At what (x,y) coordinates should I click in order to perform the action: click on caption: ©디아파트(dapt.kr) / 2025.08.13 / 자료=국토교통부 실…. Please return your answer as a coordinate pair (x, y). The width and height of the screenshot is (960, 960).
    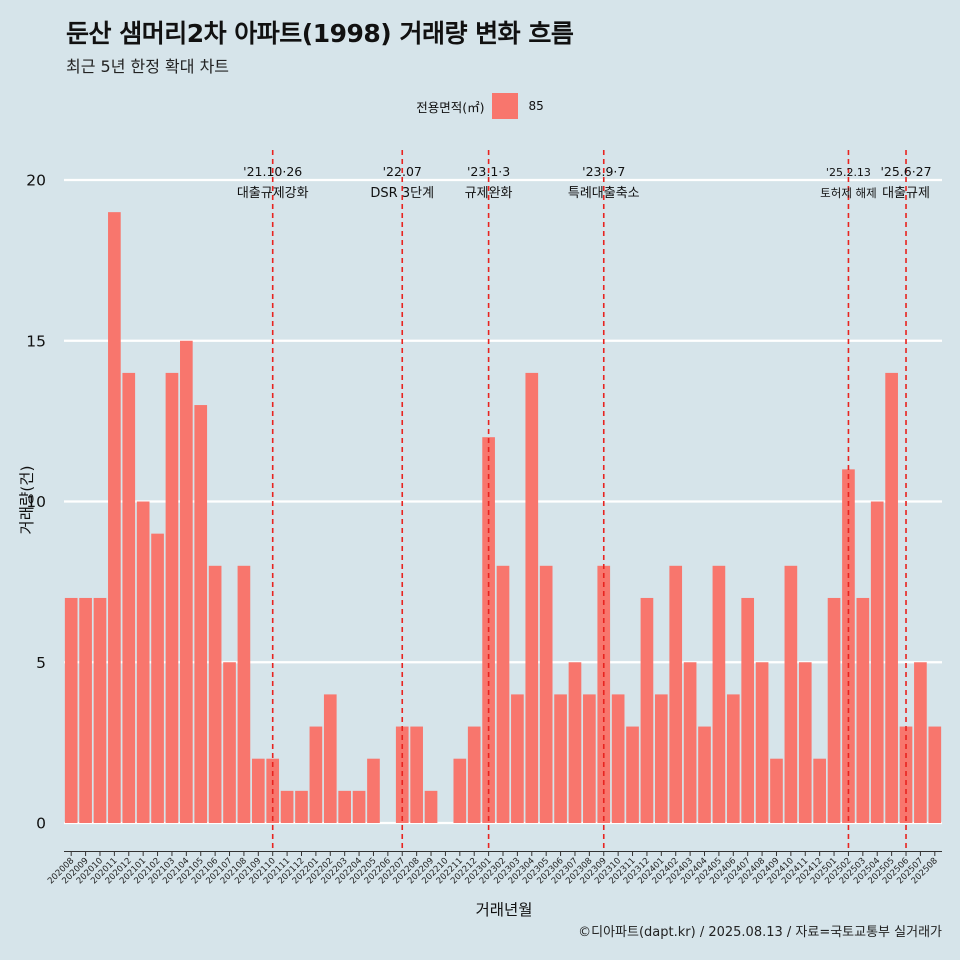
    Looking at the image, I should click on (760, 932).